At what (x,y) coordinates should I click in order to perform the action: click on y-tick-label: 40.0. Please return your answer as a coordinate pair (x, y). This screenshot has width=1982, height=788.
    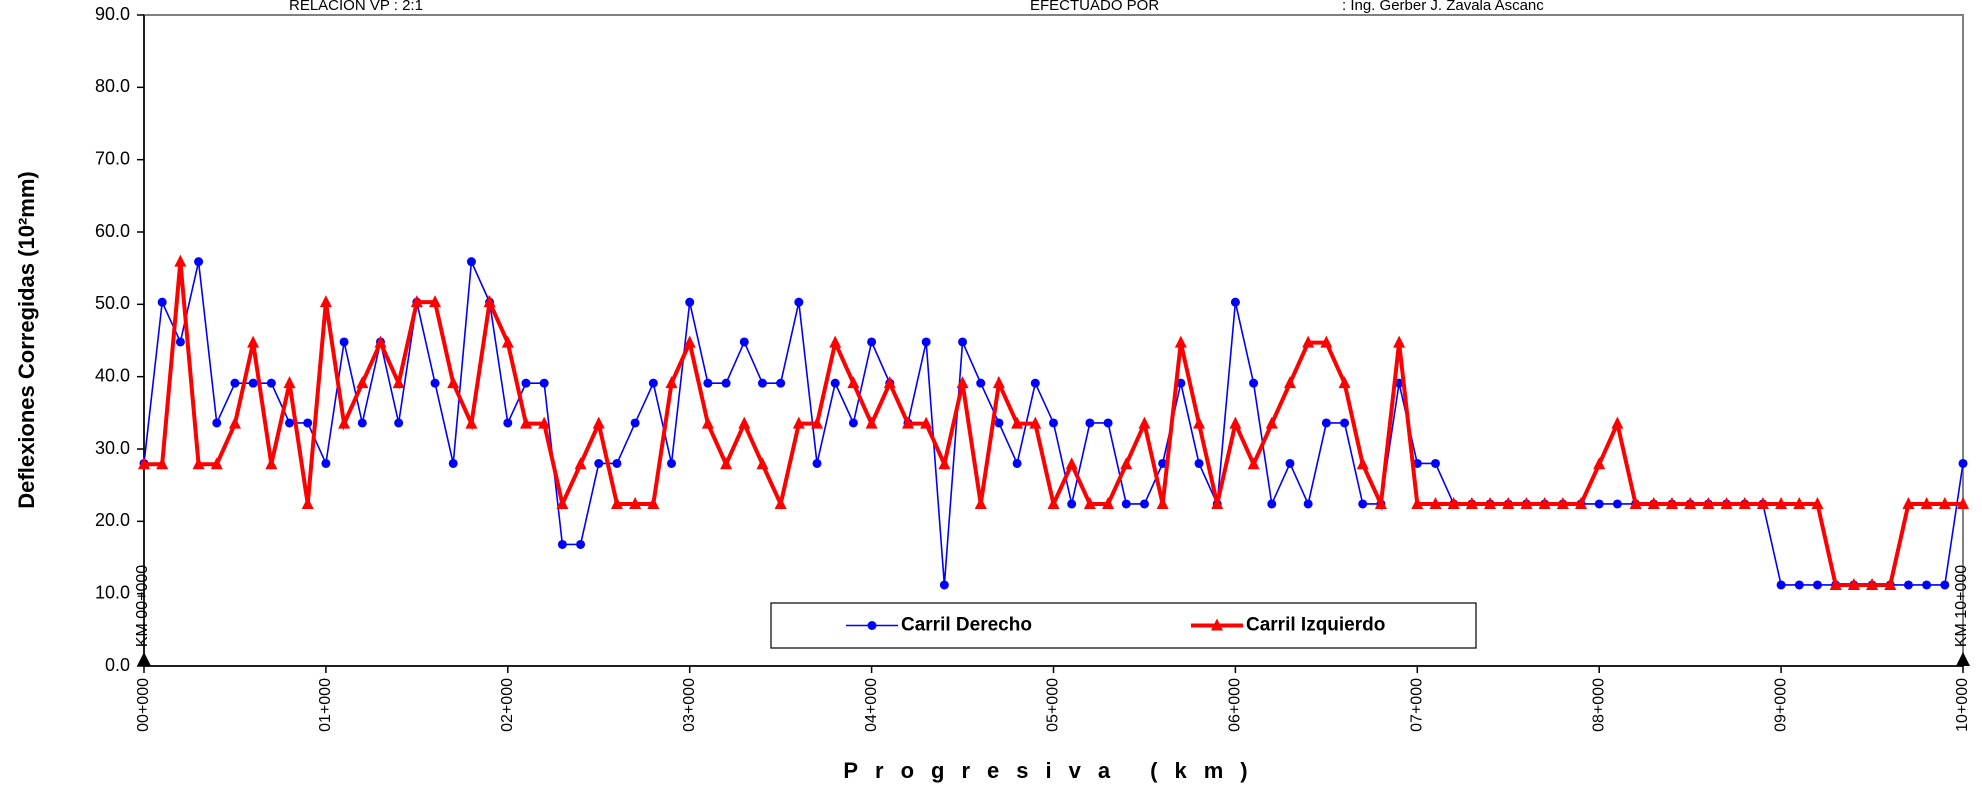
    Looking at the image, I should click on (112, 375).